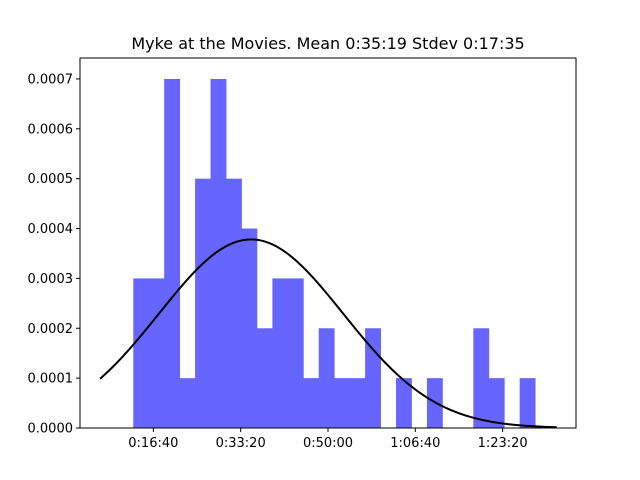 This screenshot has height=480, width=640. Describe the element at coordinates (51, 229) in the screenshot. I see `y-tick-label: 0.0004` at that location.